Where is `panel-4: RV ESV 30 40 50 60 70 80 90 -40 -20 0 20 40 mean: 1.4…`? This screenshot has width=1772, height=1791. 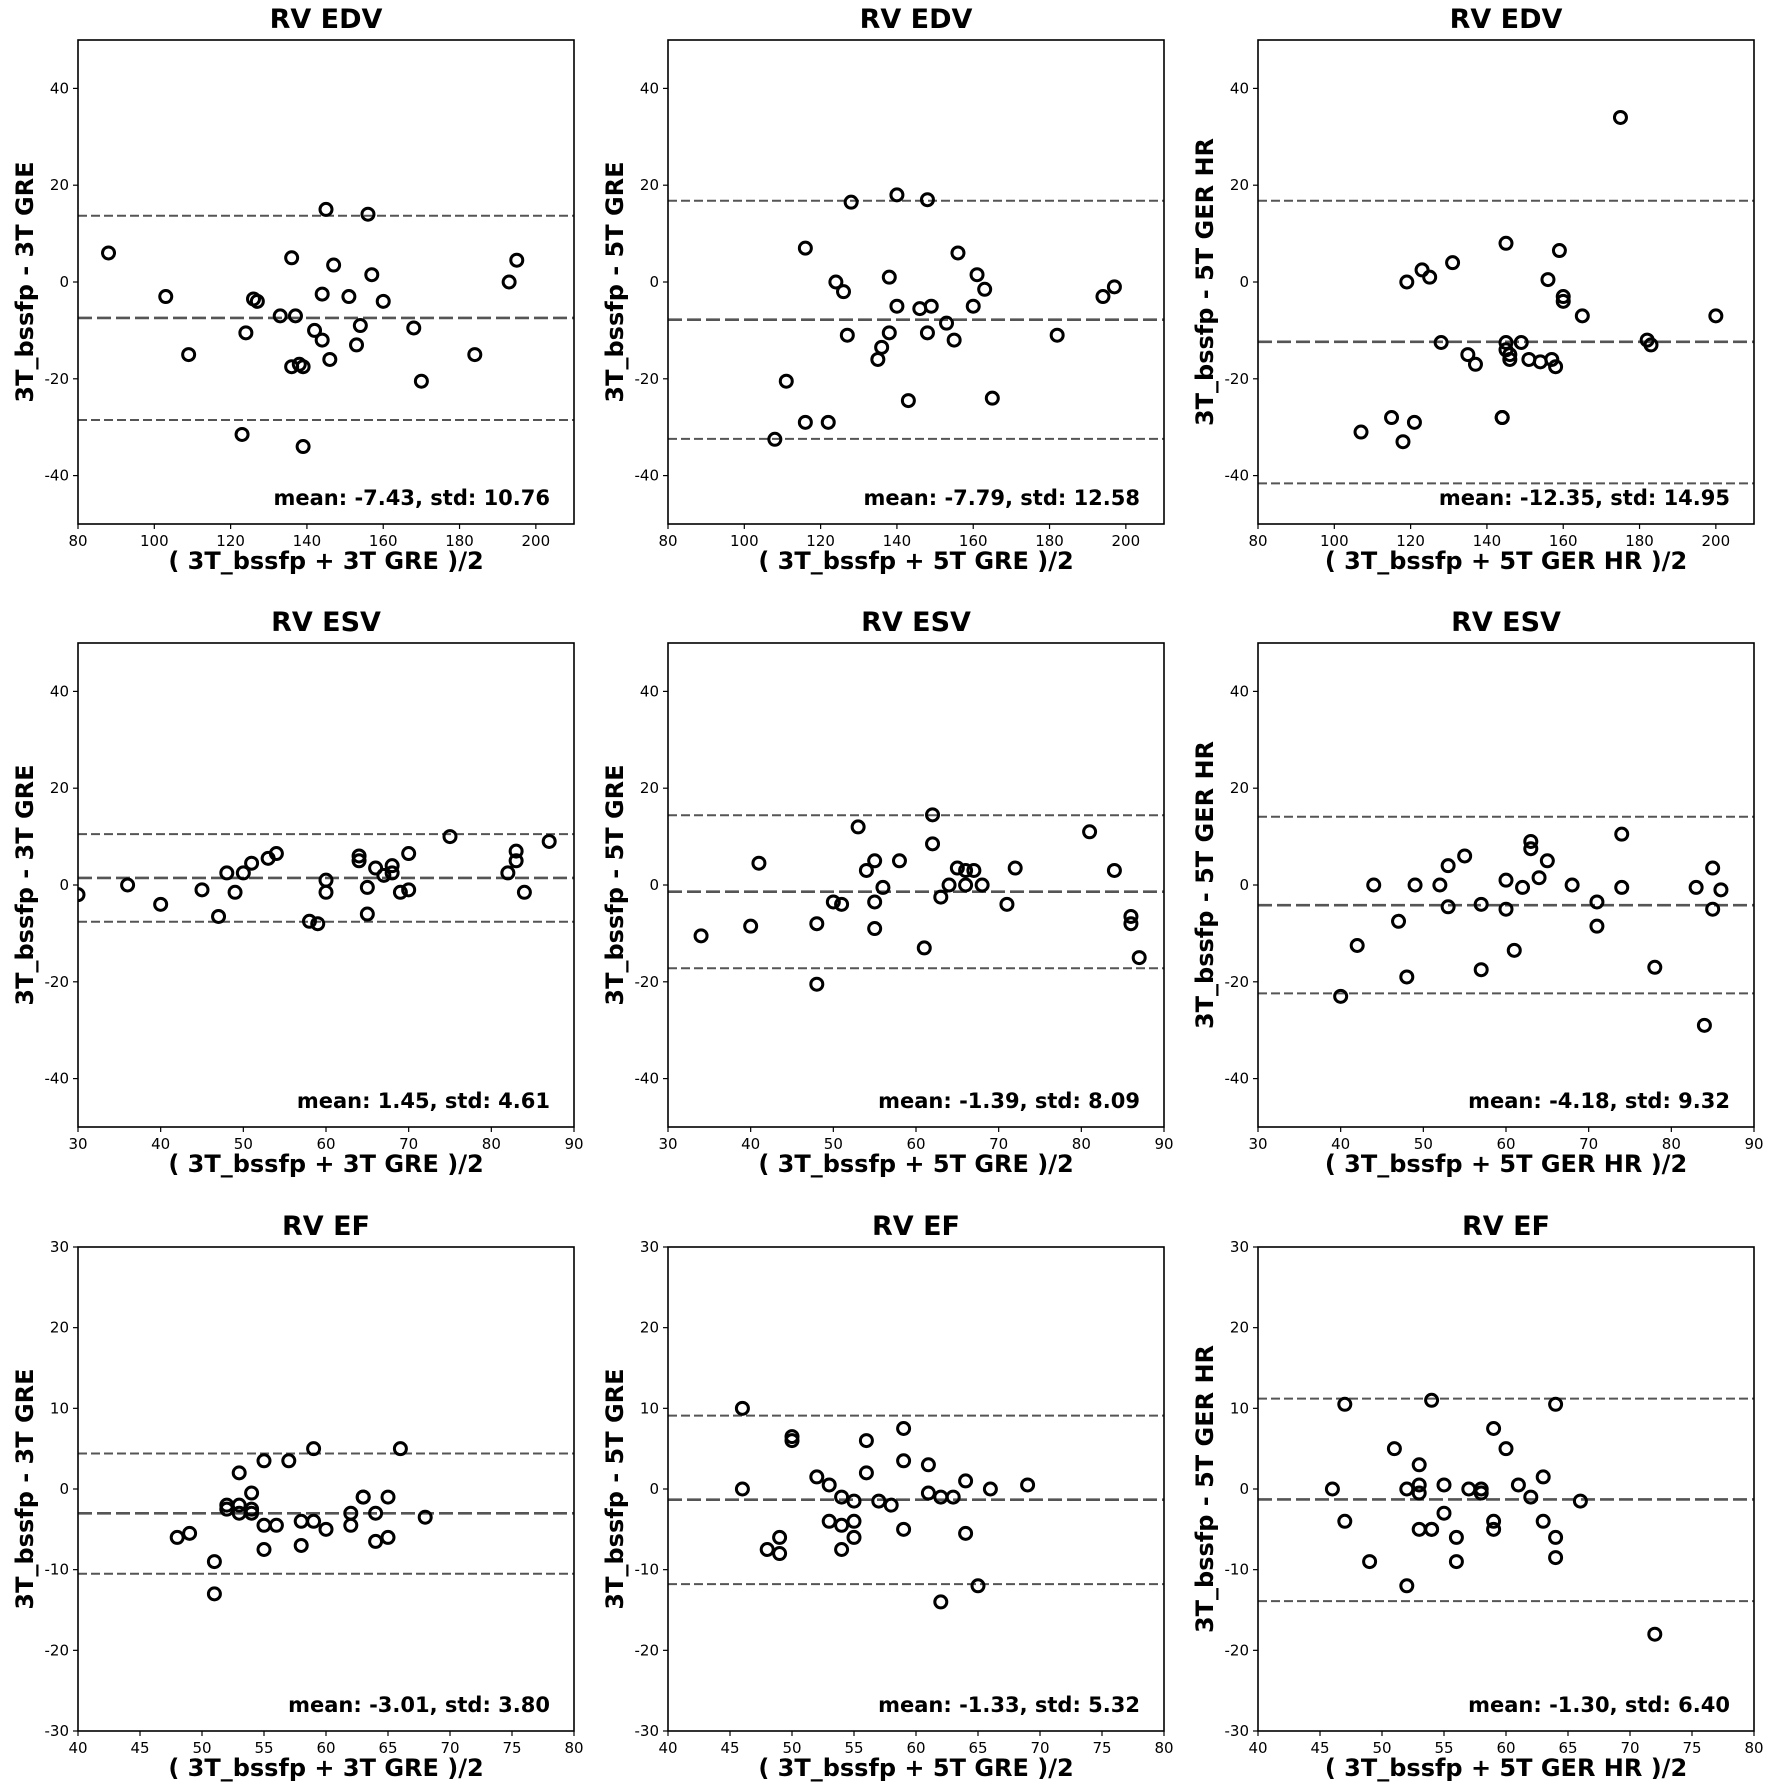 panel-4: RV ESV 30 40 50 60 70 80 90 -40 -20 0 20 40 mean: 1.4… is located at coordinates (297, 892).